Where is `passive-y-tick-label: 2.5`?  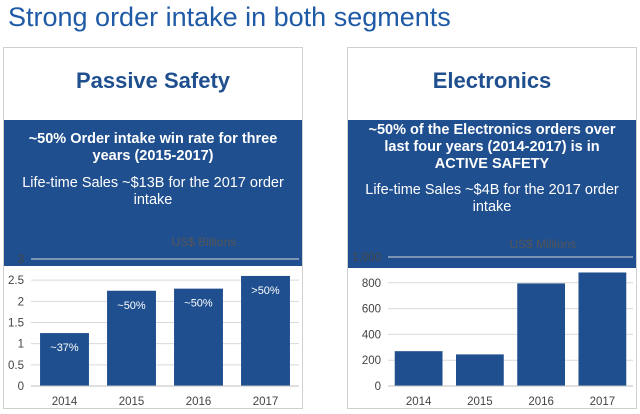
passive-y-tick-label: 2.5 is located at coordinates (16, 281).